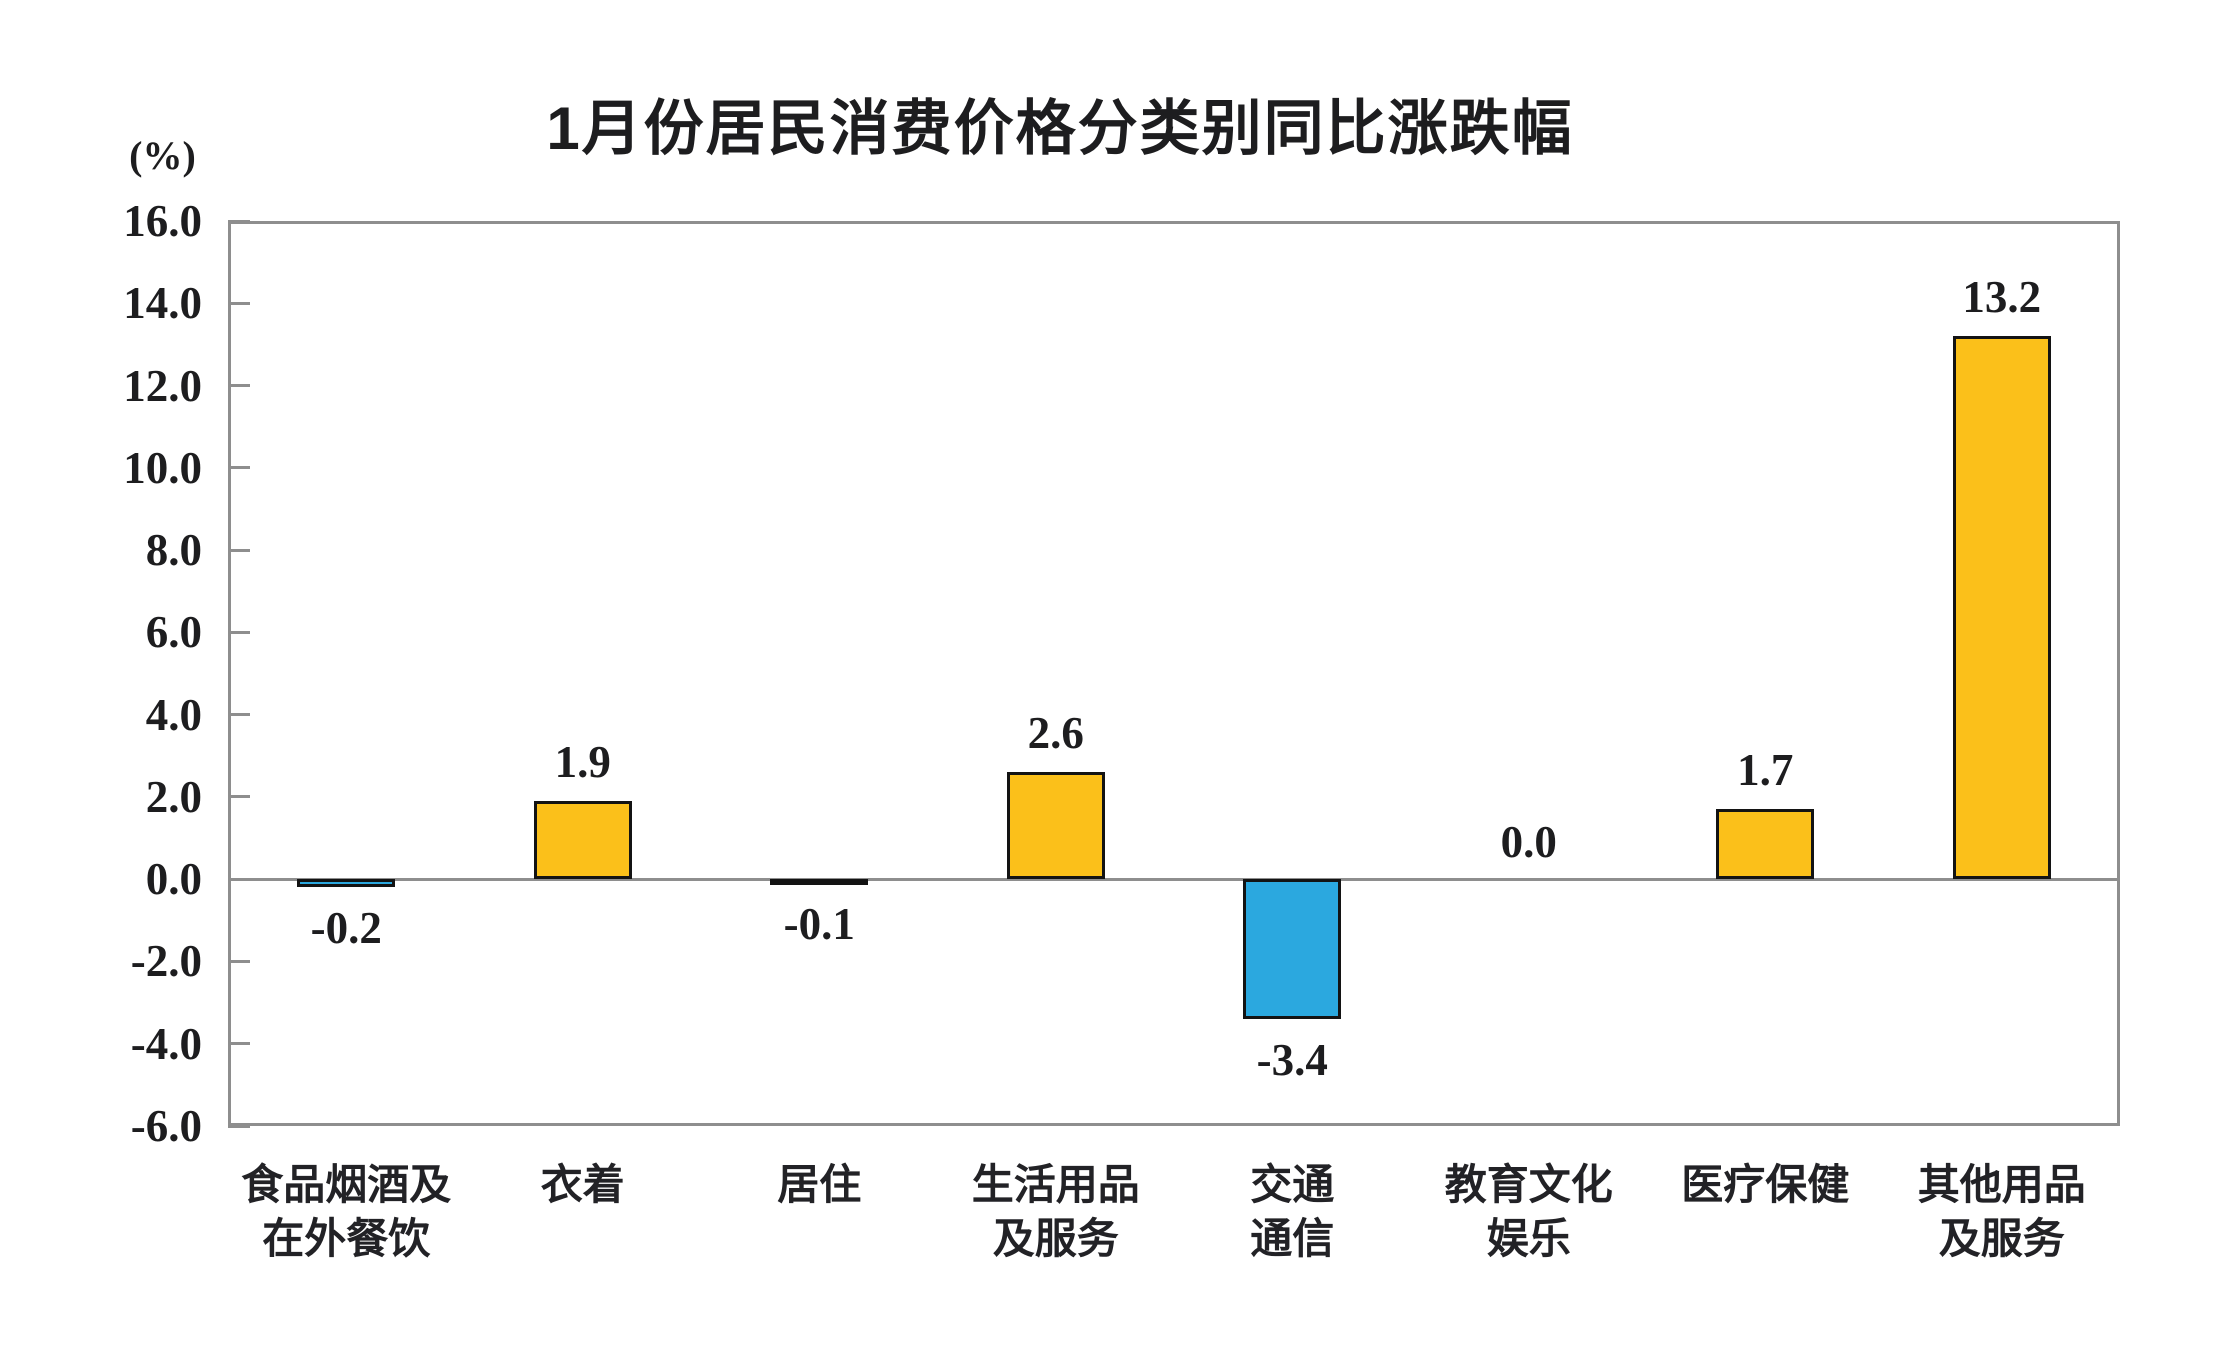 Image resolution: width=2215 pixels, height=1370 pixels. What do you see at coordinates (1055, 1211) in the screenshot?
I see `x-category-label: 生活用品 及服务` at bounding box center [1055, 1211].